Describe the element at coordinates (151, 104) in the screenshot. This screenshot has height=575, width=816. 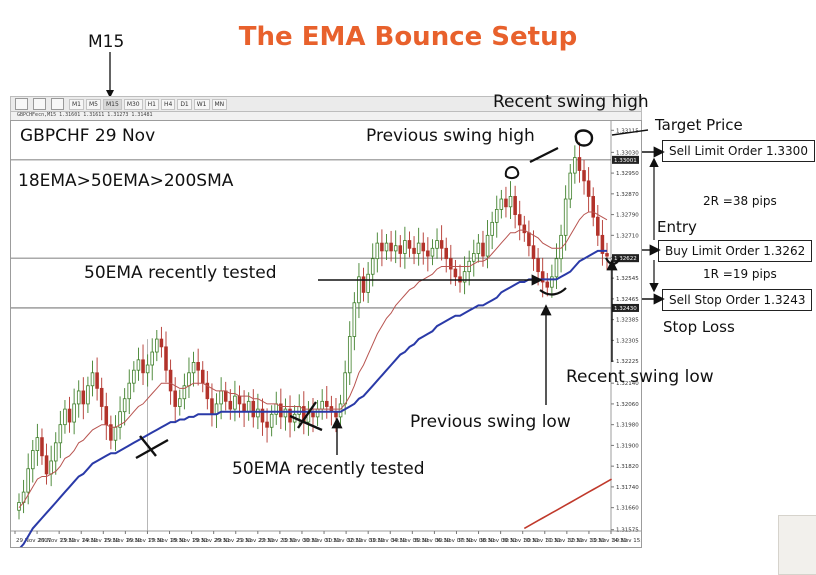
I see `timeframe-button-h1: H1` at that location.